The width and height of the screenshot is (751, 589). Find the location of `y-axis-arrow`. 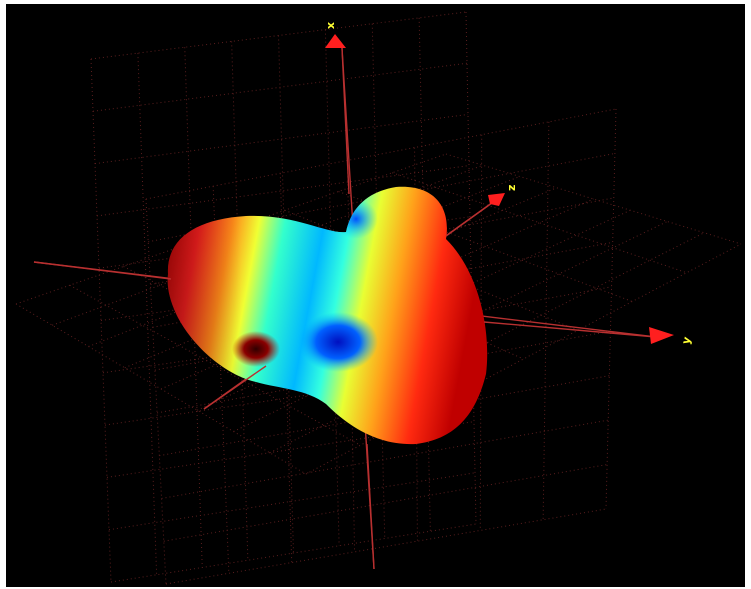

y-axis-arrow is located at coordinates (661, 335).